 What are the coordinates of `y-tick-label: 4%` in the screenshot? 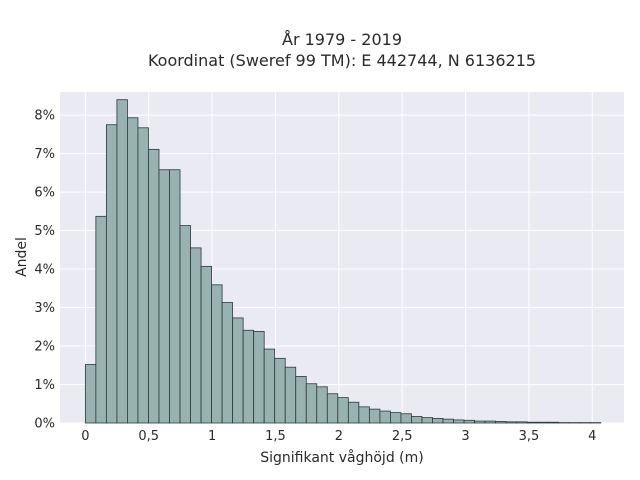 It's located at (44, 270).